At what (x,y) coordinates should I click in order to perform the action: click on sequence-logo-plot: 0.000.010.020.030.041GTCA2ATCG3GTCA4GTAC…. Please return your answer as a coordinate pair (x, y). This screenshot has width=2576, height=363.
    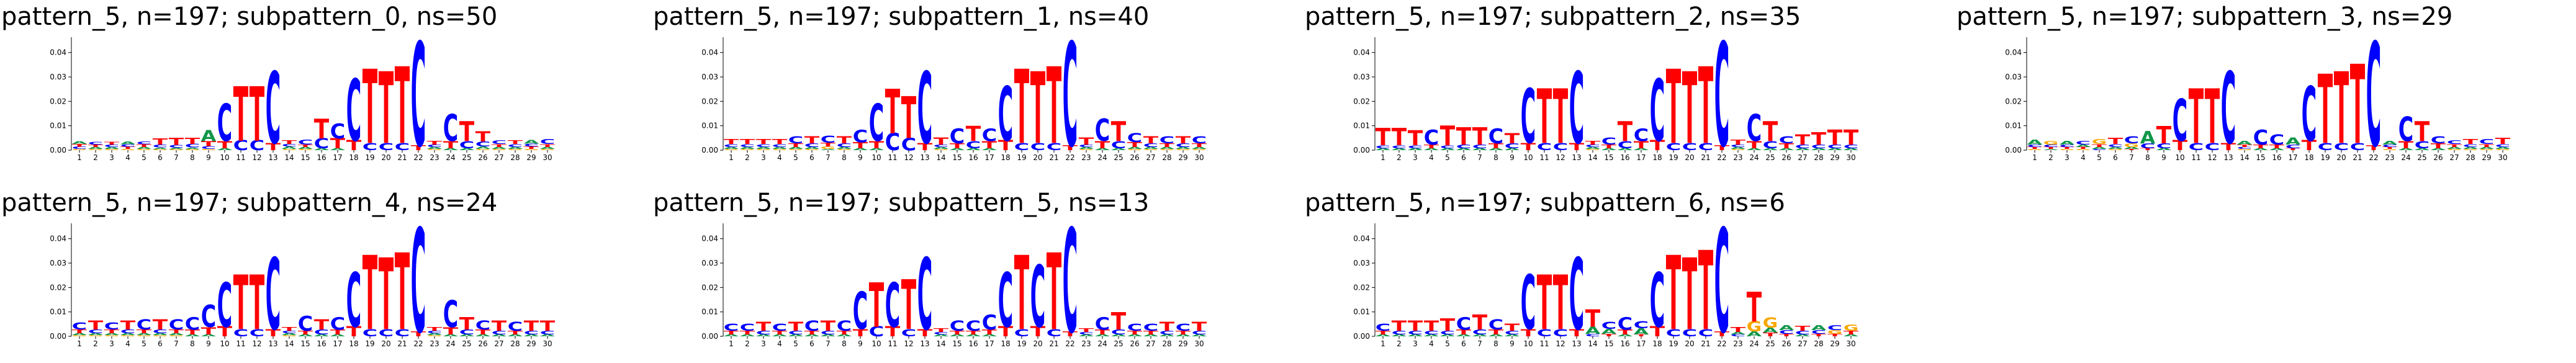
    Looking at the image, I should click on (2257, 95).